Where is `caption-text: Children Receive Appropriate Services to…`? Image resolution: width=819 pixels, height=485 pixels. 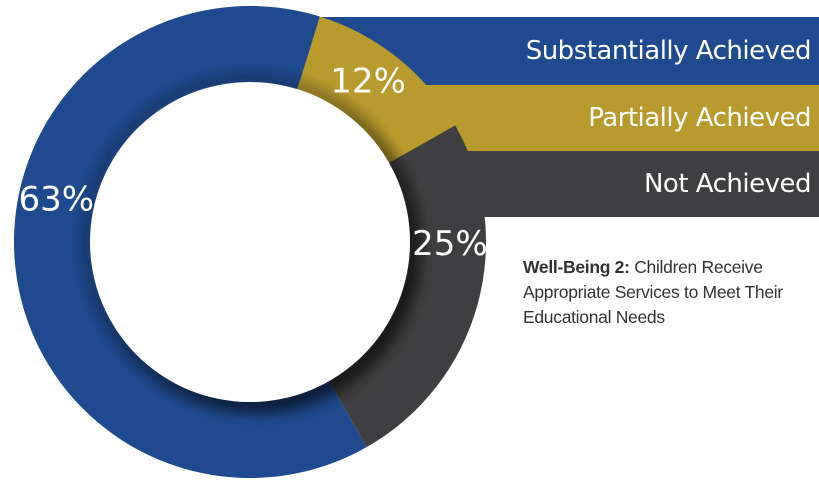 caption-text: Children Receive Appropriate Services to… is located at coordinates (653, 292).